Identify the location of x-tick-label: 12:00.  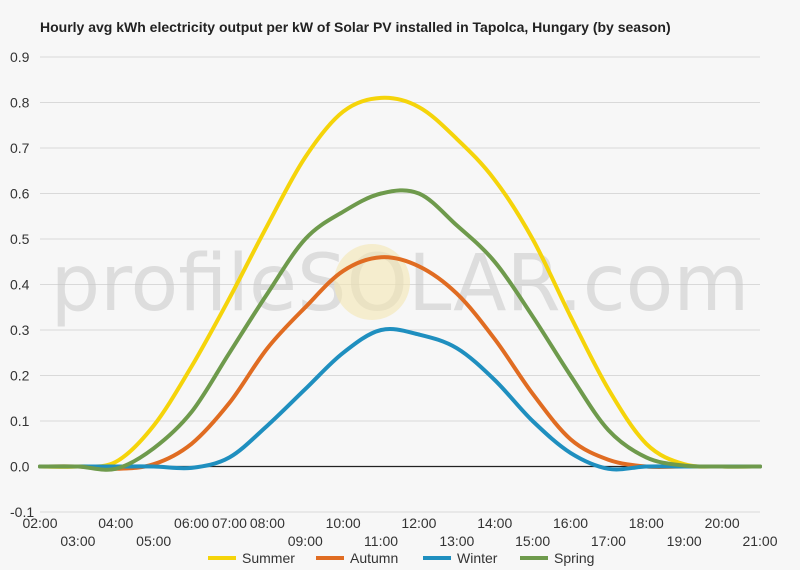
(418, 523).